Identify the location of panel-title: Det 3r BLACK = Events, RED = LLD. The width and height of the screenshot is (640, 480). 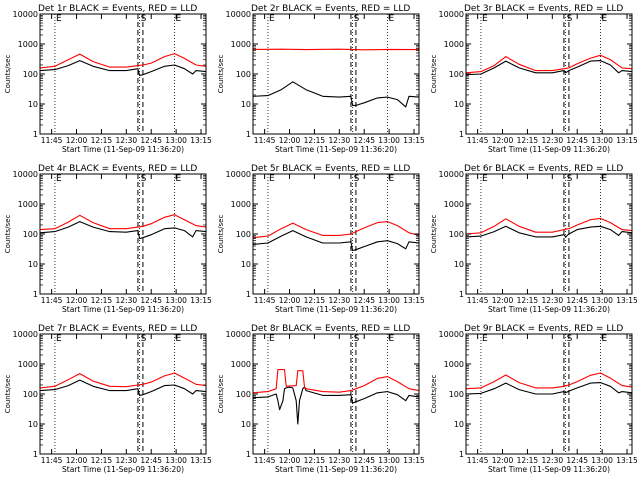
(543, 9).